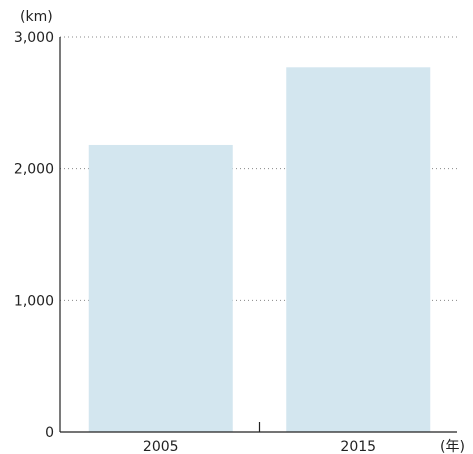  What do you see at coordinates (34, 38) in the screenshot?
I see `y-tick-label-3000: 3,000` at bounding box center [34, 38].